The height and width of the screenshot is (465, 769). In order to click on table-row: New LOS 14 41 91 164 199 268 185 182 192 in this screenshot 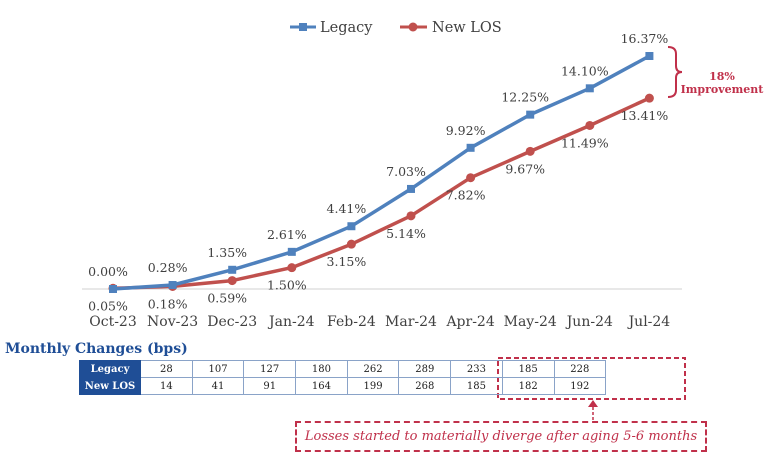, I will do `click(343, 386)`.